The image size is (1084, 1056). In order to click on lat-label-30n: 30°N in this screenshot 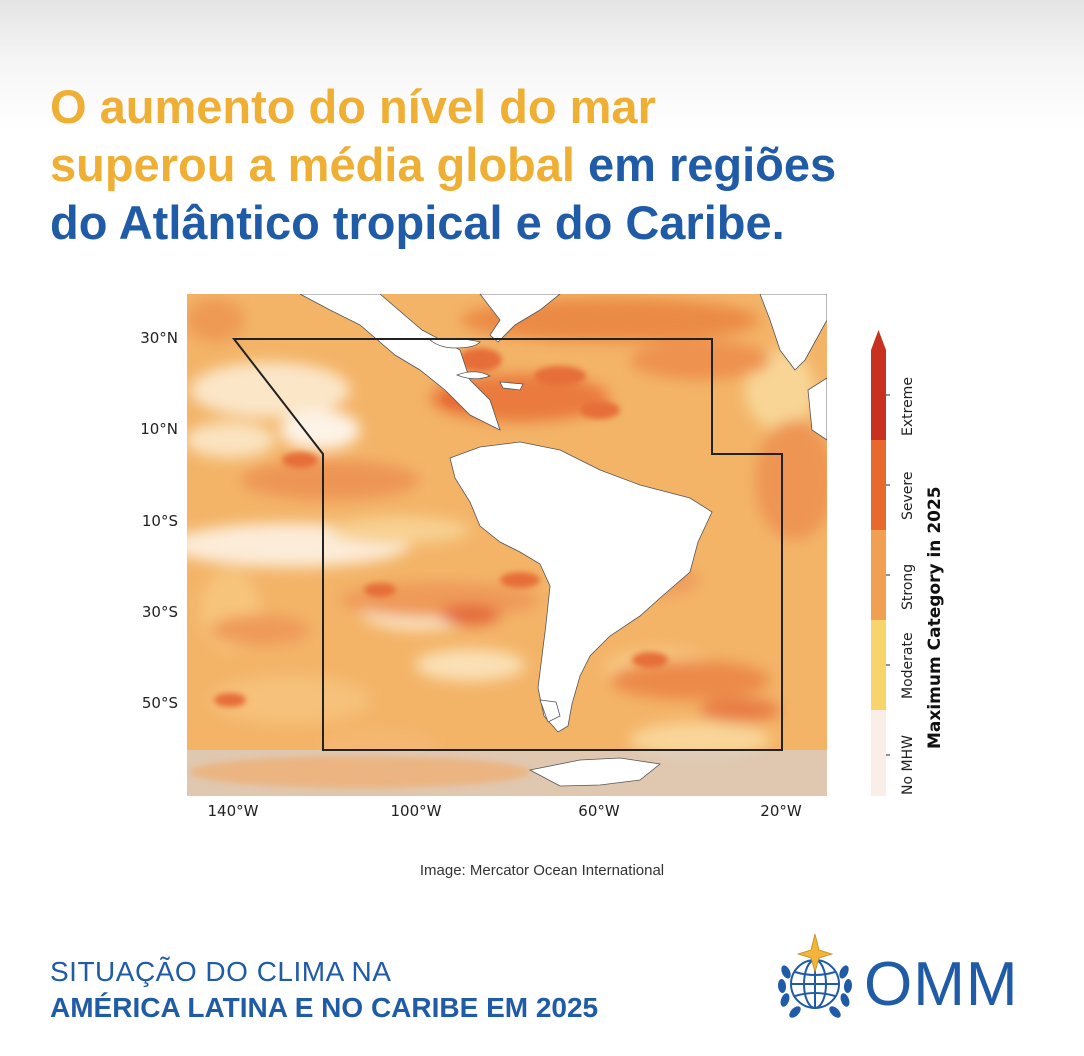, I will do `click(159, 338)`.